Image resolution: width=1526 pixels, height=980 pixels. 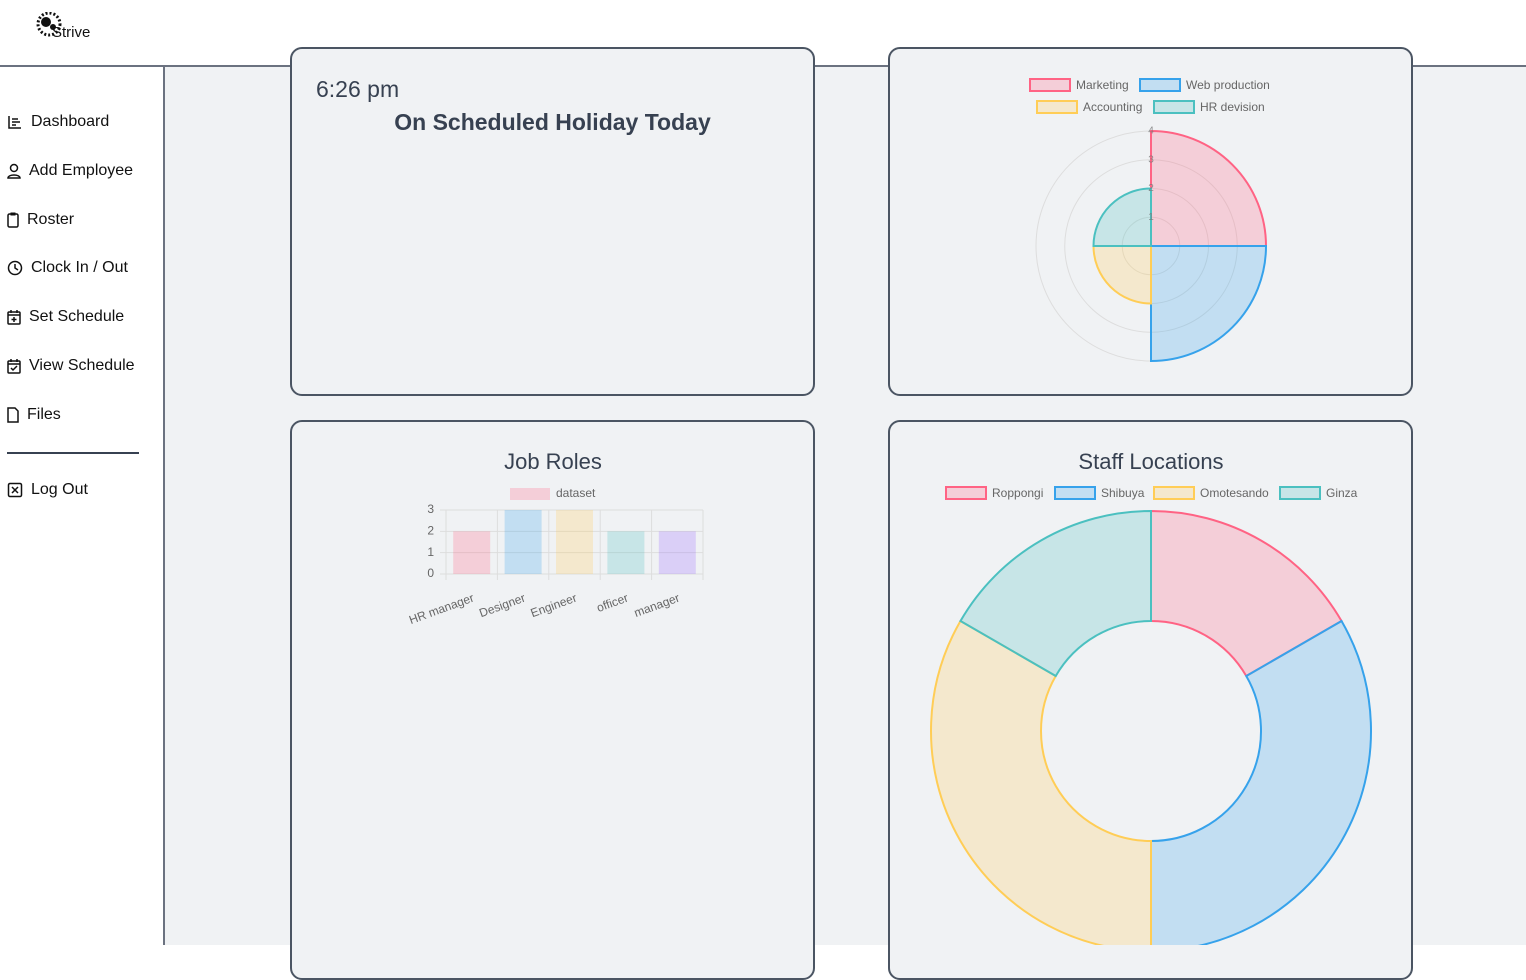 I want to click on logo-mark, so click(x=49, y=24).